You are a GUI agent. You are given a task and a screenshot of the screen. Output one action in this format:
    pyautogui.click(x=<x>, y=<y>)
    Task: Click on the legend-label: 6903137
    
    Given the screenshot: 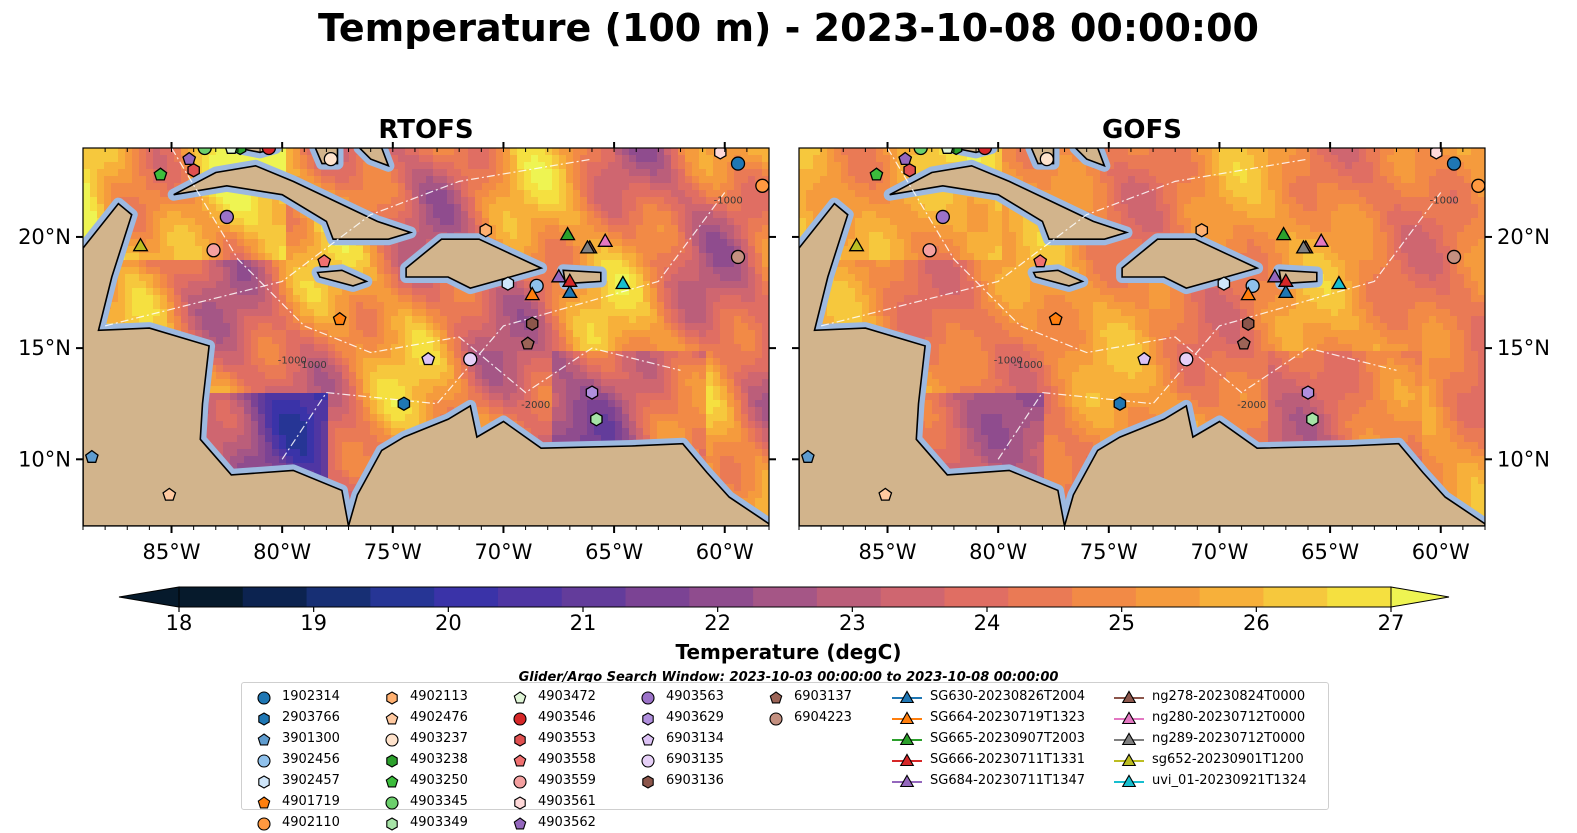 What is the action you would take?
    pyautogui.click(x=823, y=696)
    